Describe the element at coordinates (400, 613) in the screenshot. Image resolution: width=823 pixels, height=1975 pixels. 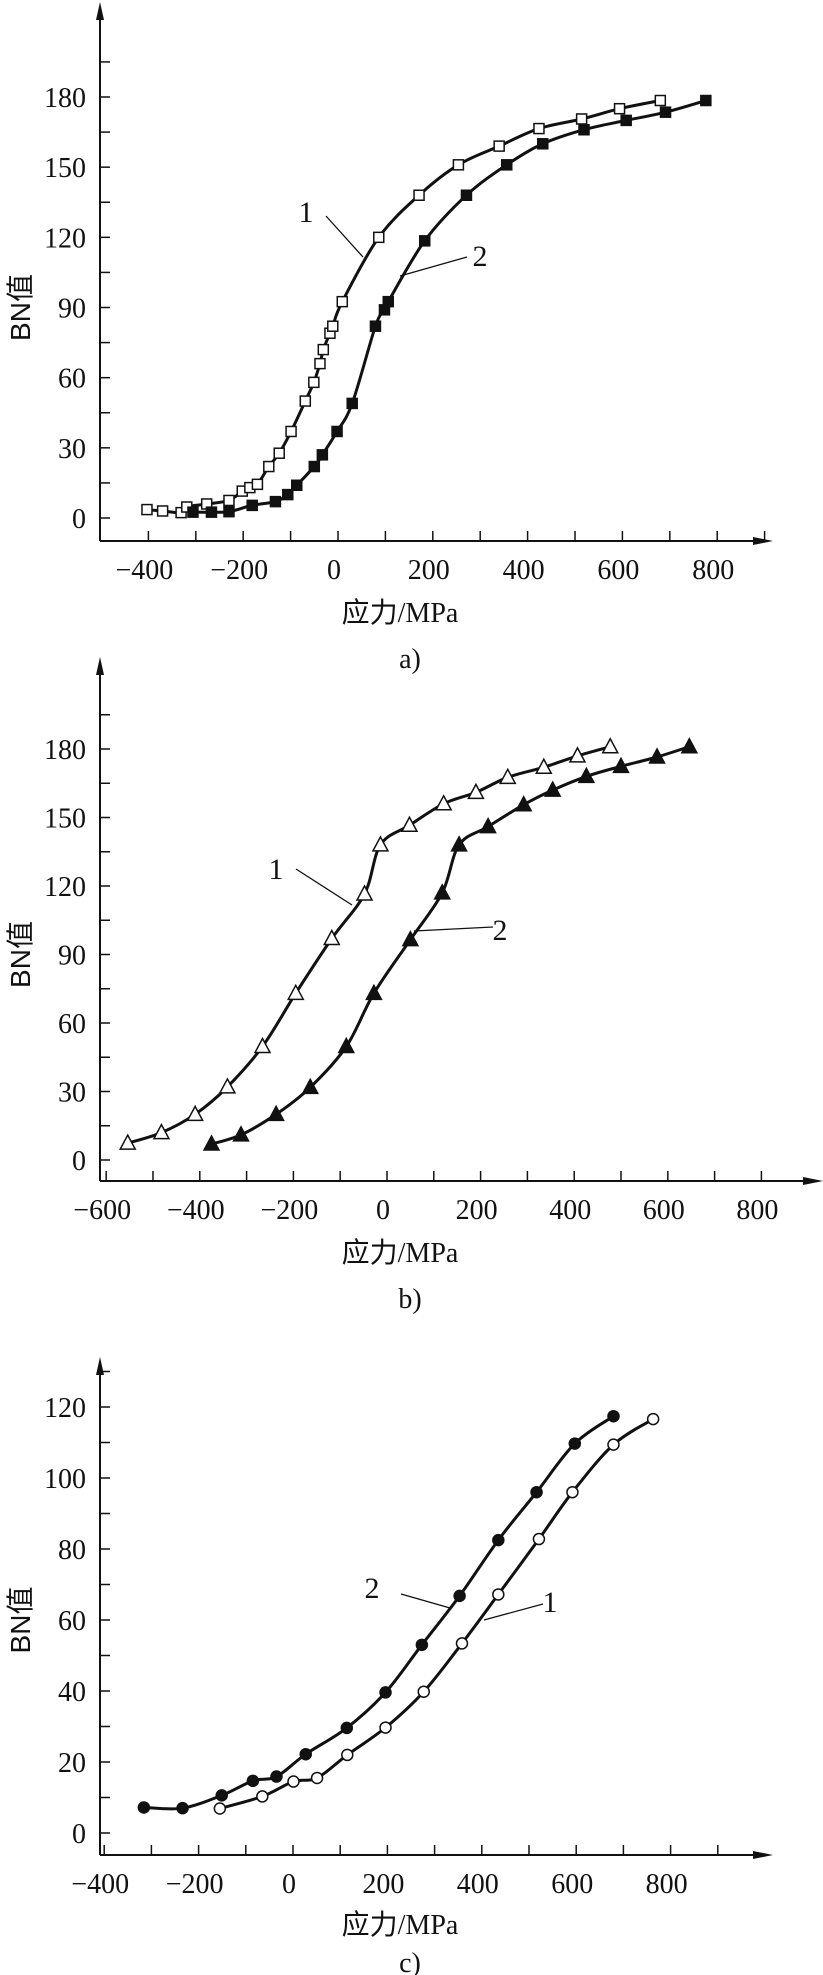
I see `x-axis-title: 应力/MPa` at that location.